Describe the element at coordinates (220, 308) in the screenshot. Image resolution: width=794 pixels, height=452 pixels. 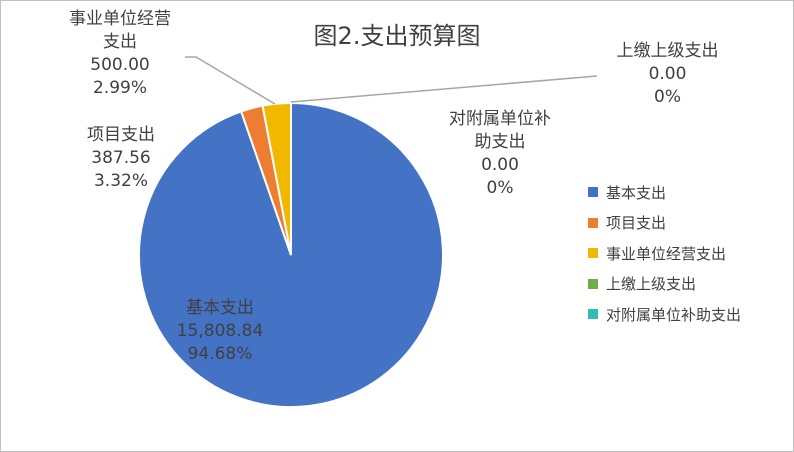
I see `label-name: 基本支出` at that location.